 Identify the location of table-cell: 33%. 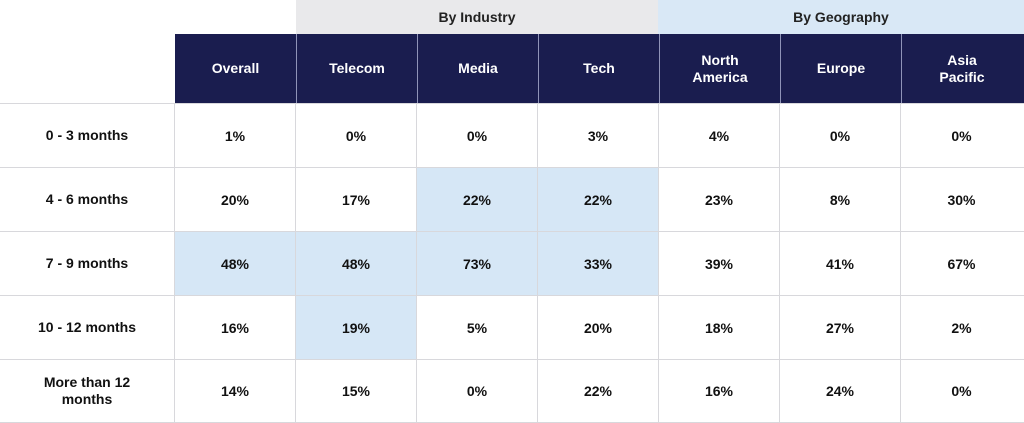
(598, 263).